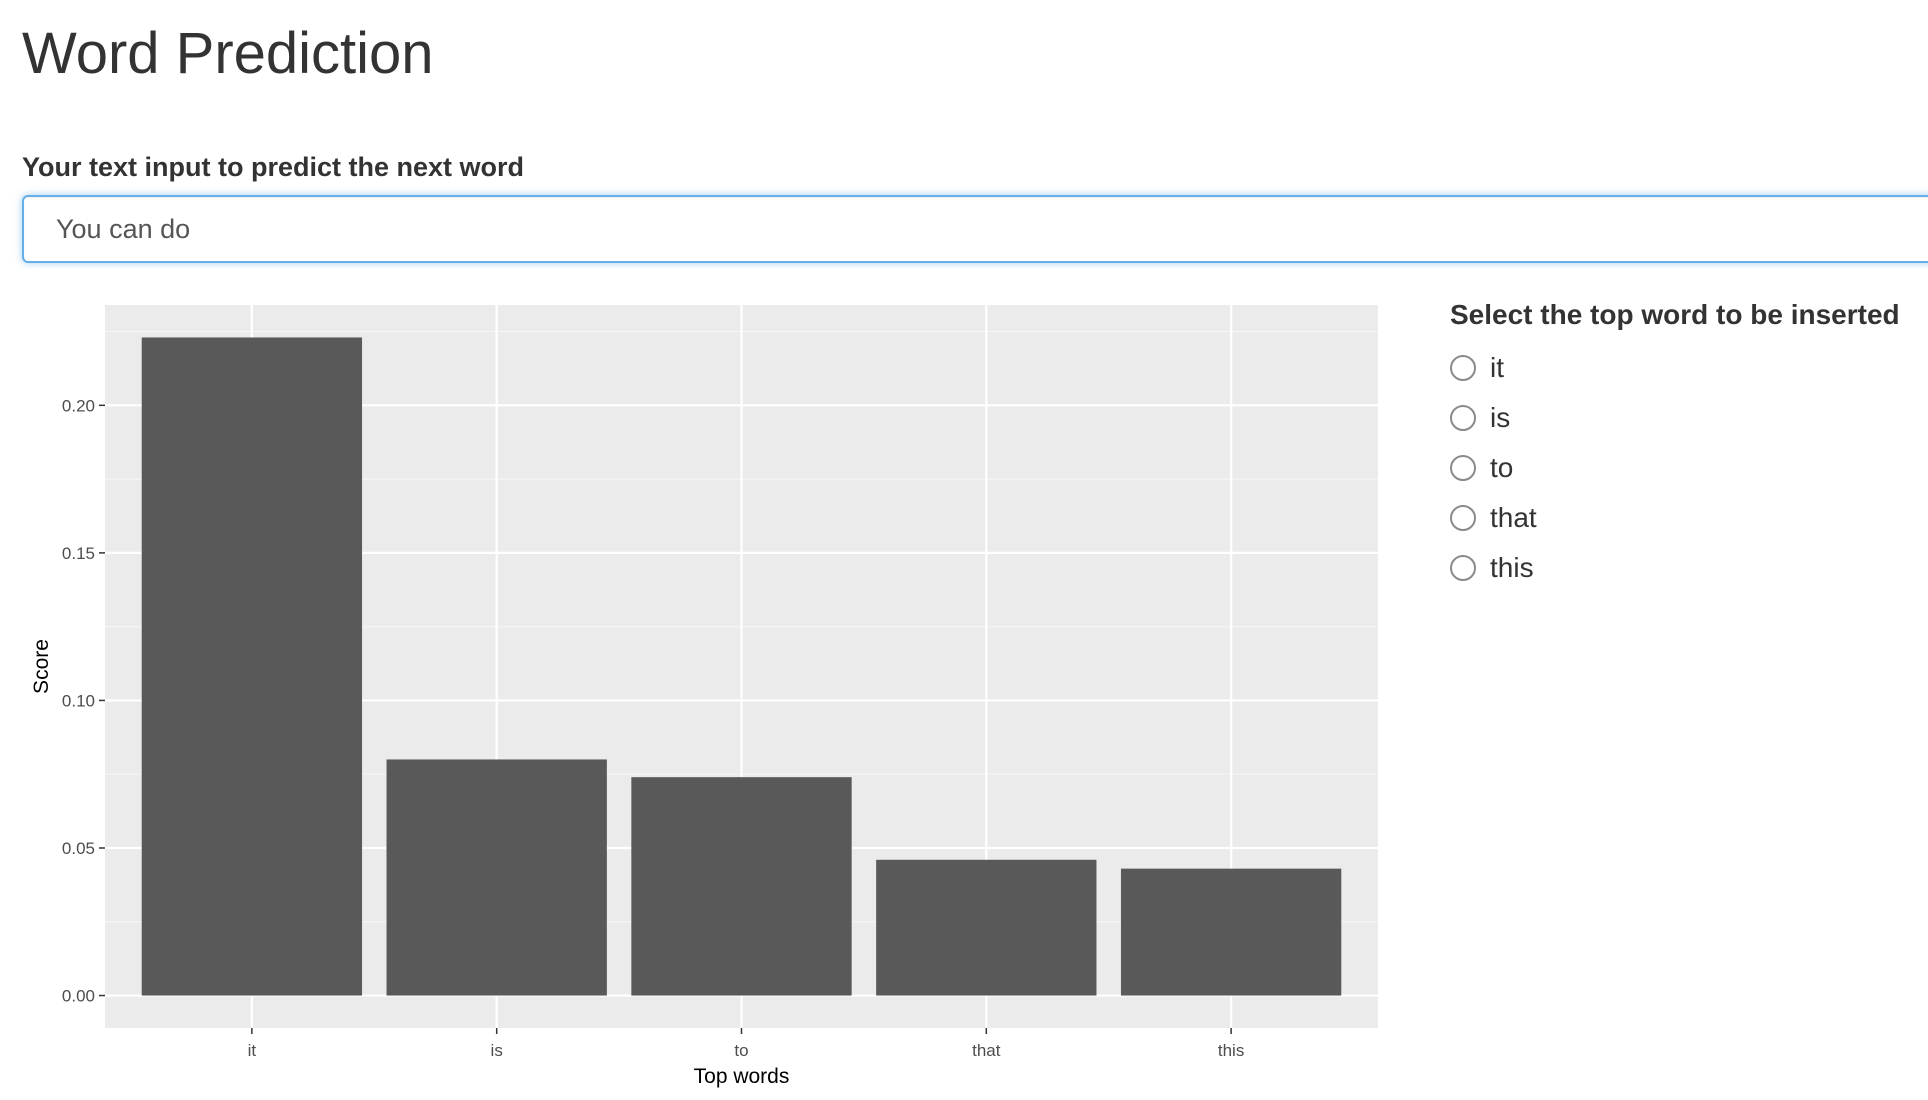 This screenshot has height=1100, width=1928. I want to click on y-tick-label: 0.15, so click(78, 553).